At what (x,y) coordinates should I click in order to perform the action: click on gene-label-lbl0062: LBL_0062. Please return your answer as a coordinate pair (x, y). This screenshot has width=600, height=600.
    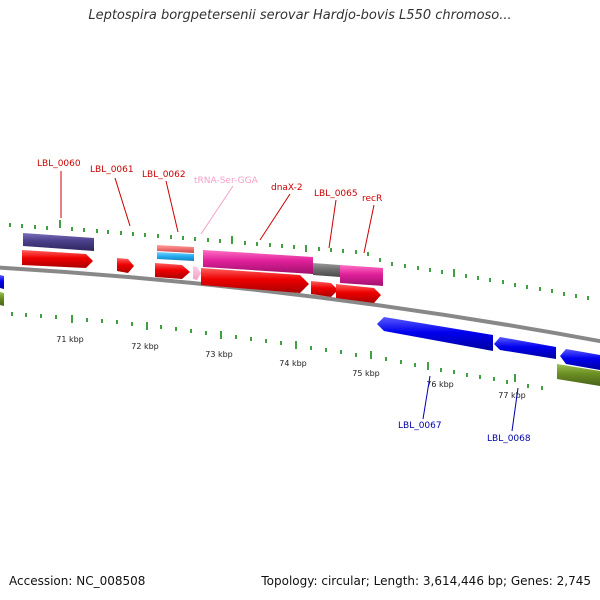
    Looking at the image, I should click on (164, 175).